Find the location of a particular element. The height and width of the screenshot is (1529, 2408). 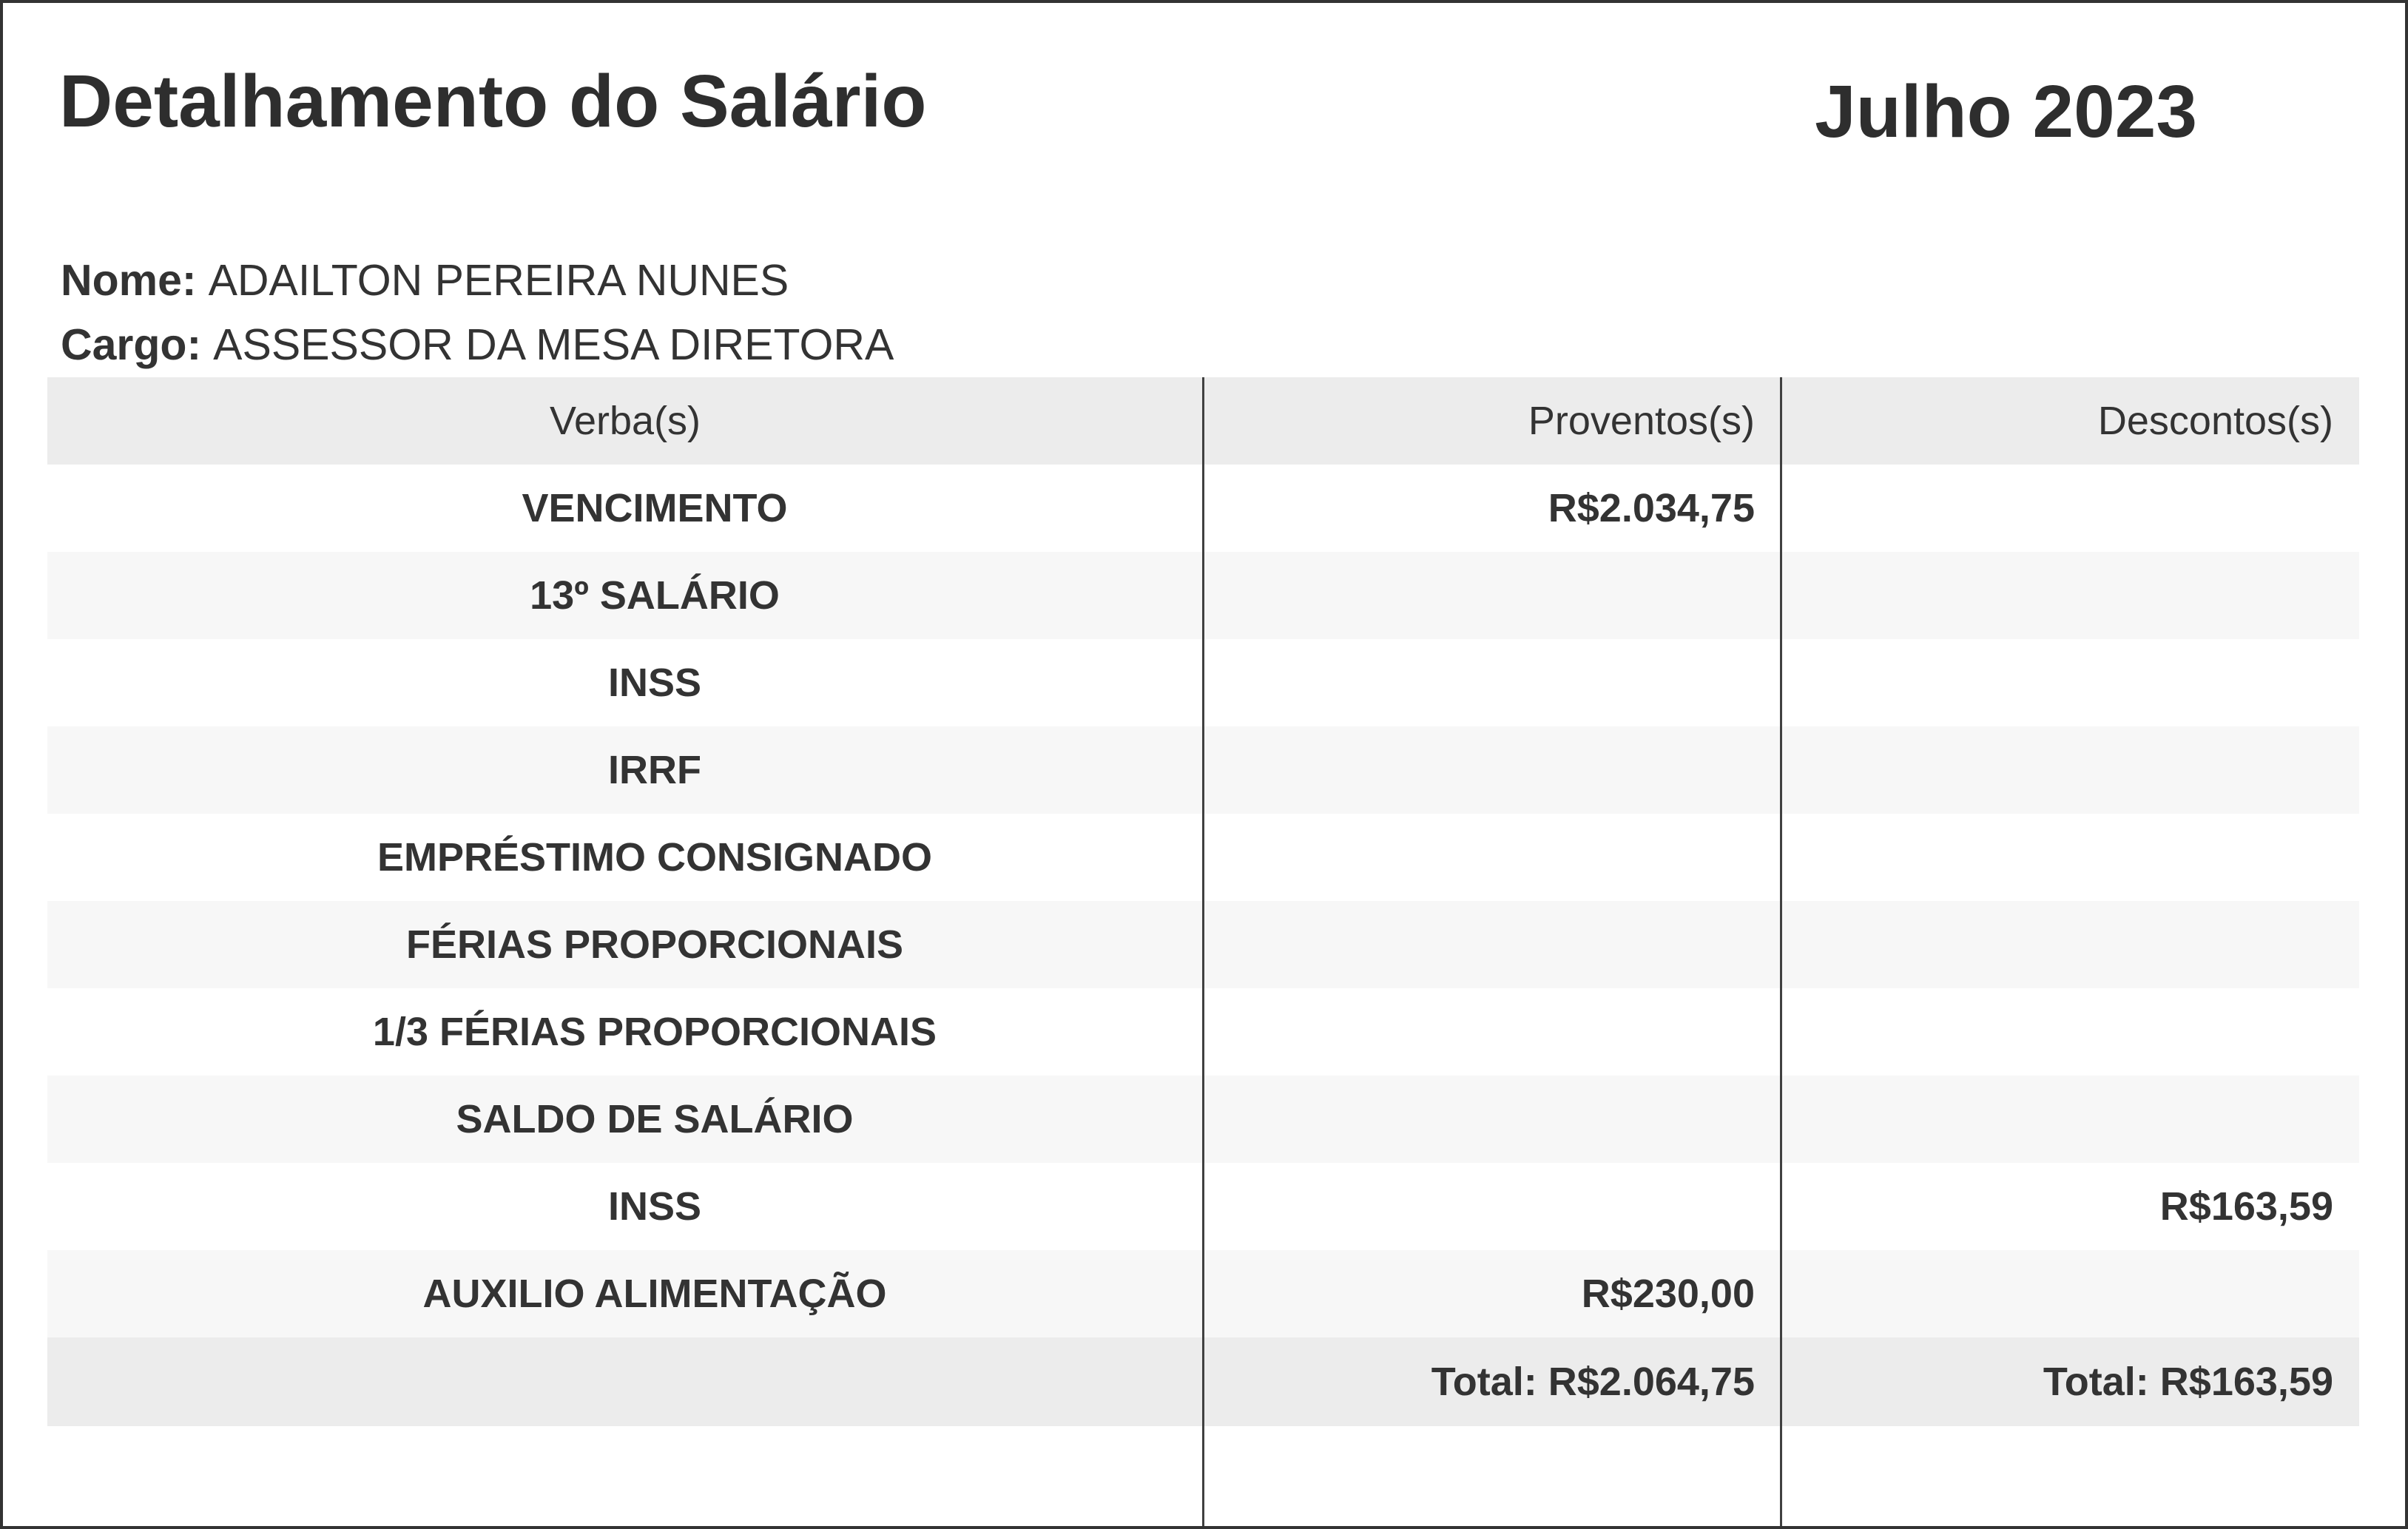

name-value: ADAILTON PEREIRA NUNES is located at coordinates (498, 280).